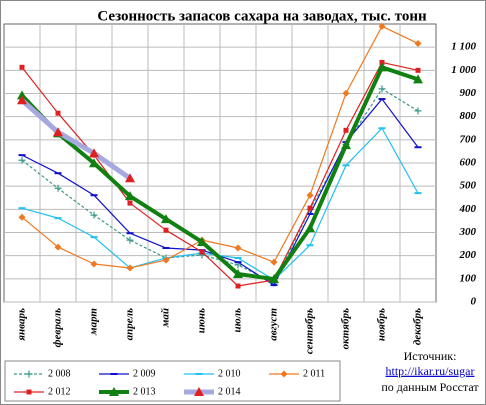  What do you see at coordinates (382, 324) in the screenshot?
I see `x-tick-label: ноябрь` at bounding box center [382, 324].